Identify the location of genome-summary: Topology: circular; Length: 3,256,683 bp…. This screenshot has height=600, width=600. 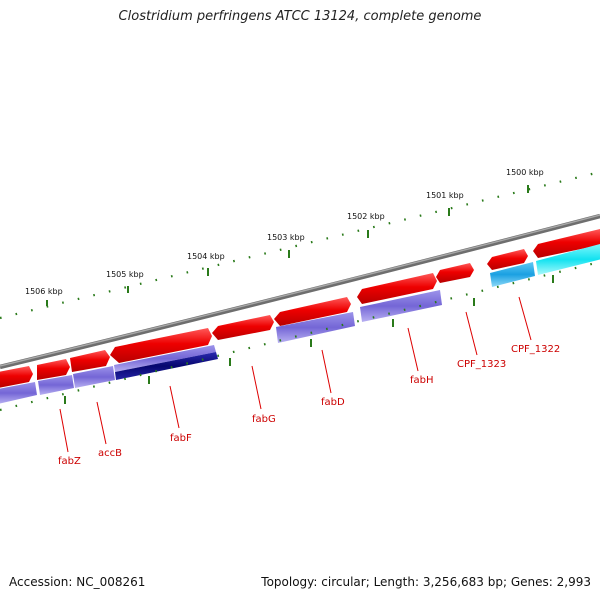
(426, 582).